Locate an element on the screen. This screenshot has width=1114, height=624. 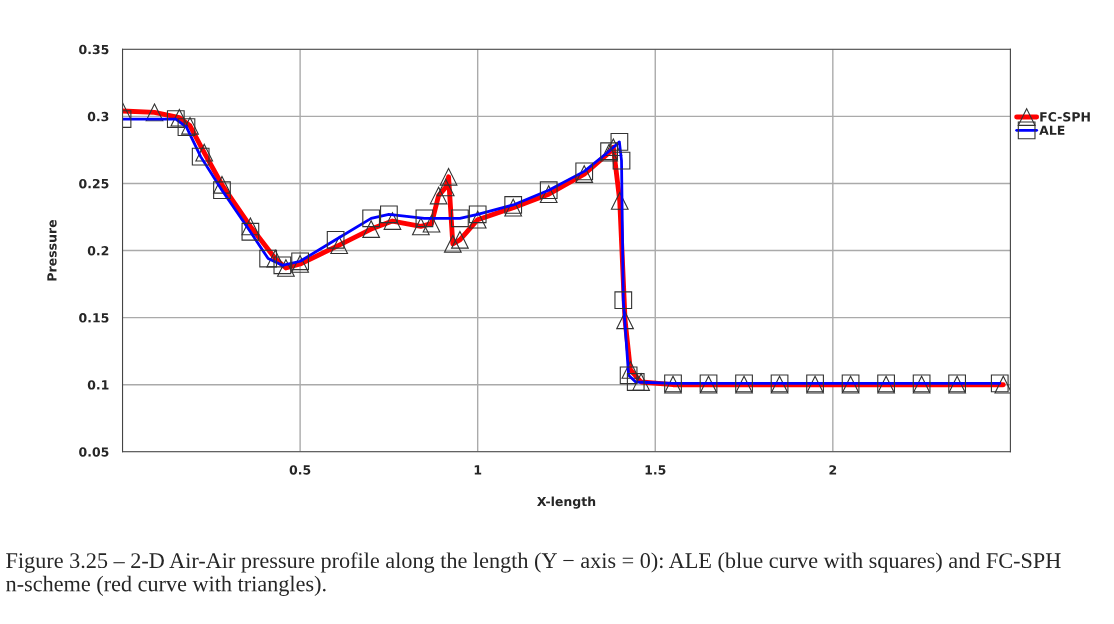
x-tick-label: 1.5 is located at coordinates (655, 470).